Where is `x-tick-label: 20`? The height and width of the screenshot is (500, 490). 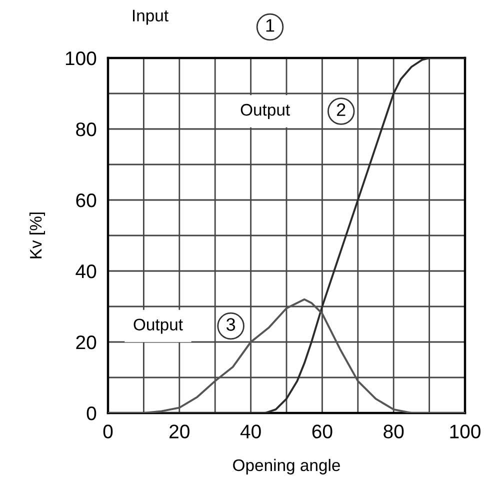 x-tick-label: 20 is located at coordinates (180, 431).